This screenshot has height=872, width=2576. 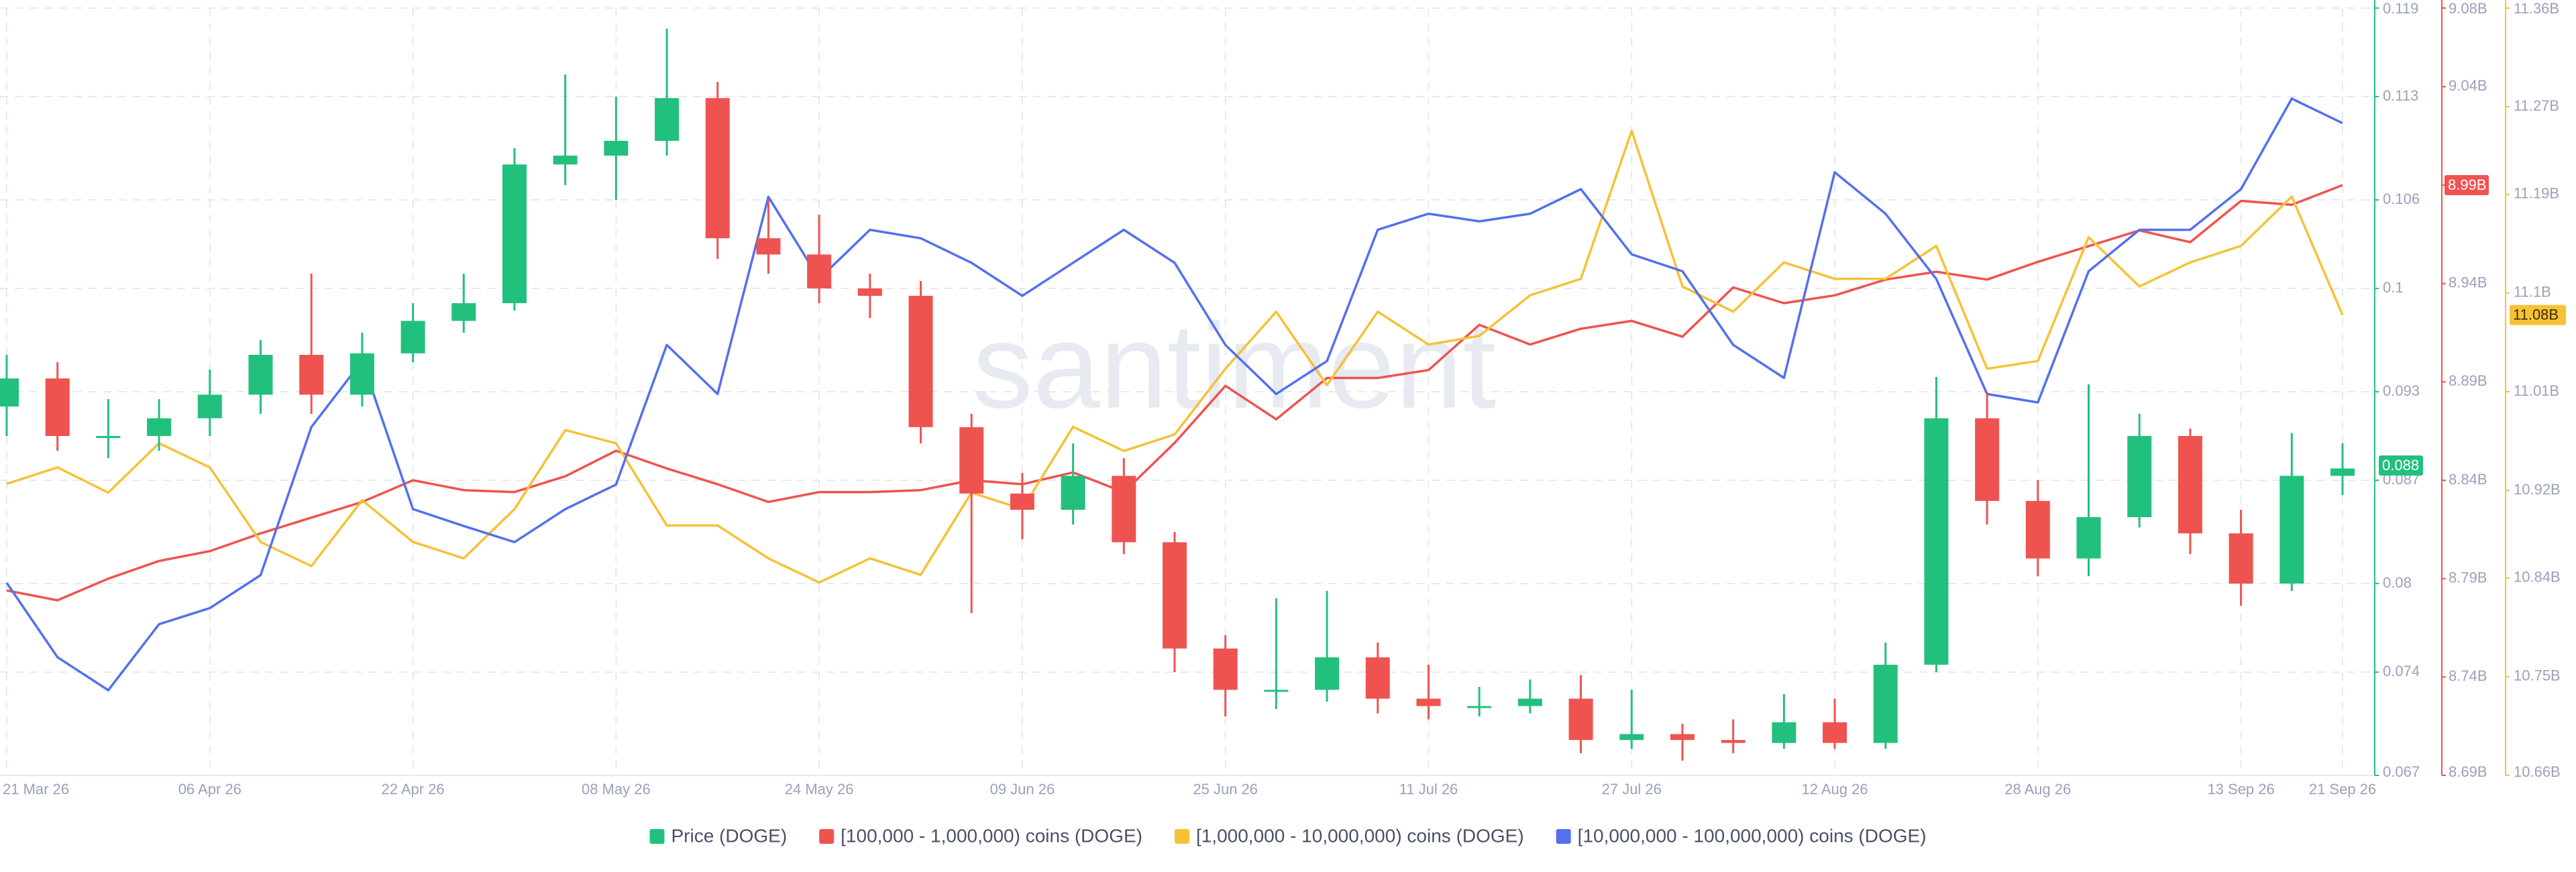 I want to click on legend-label: Price (DOGE), so click(x=729, y=836).